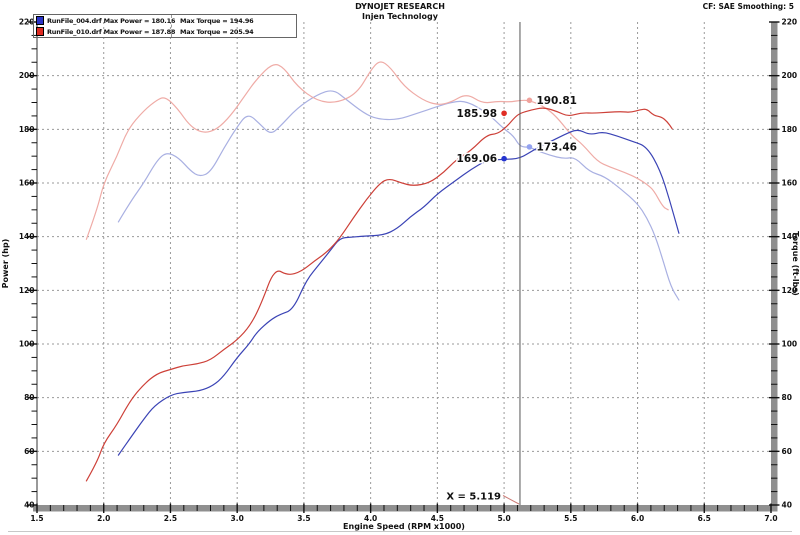  Describe the element at coordinates (29, 505) in the screenshot. I see `y-axis-tick-label-left: 40` at that location.